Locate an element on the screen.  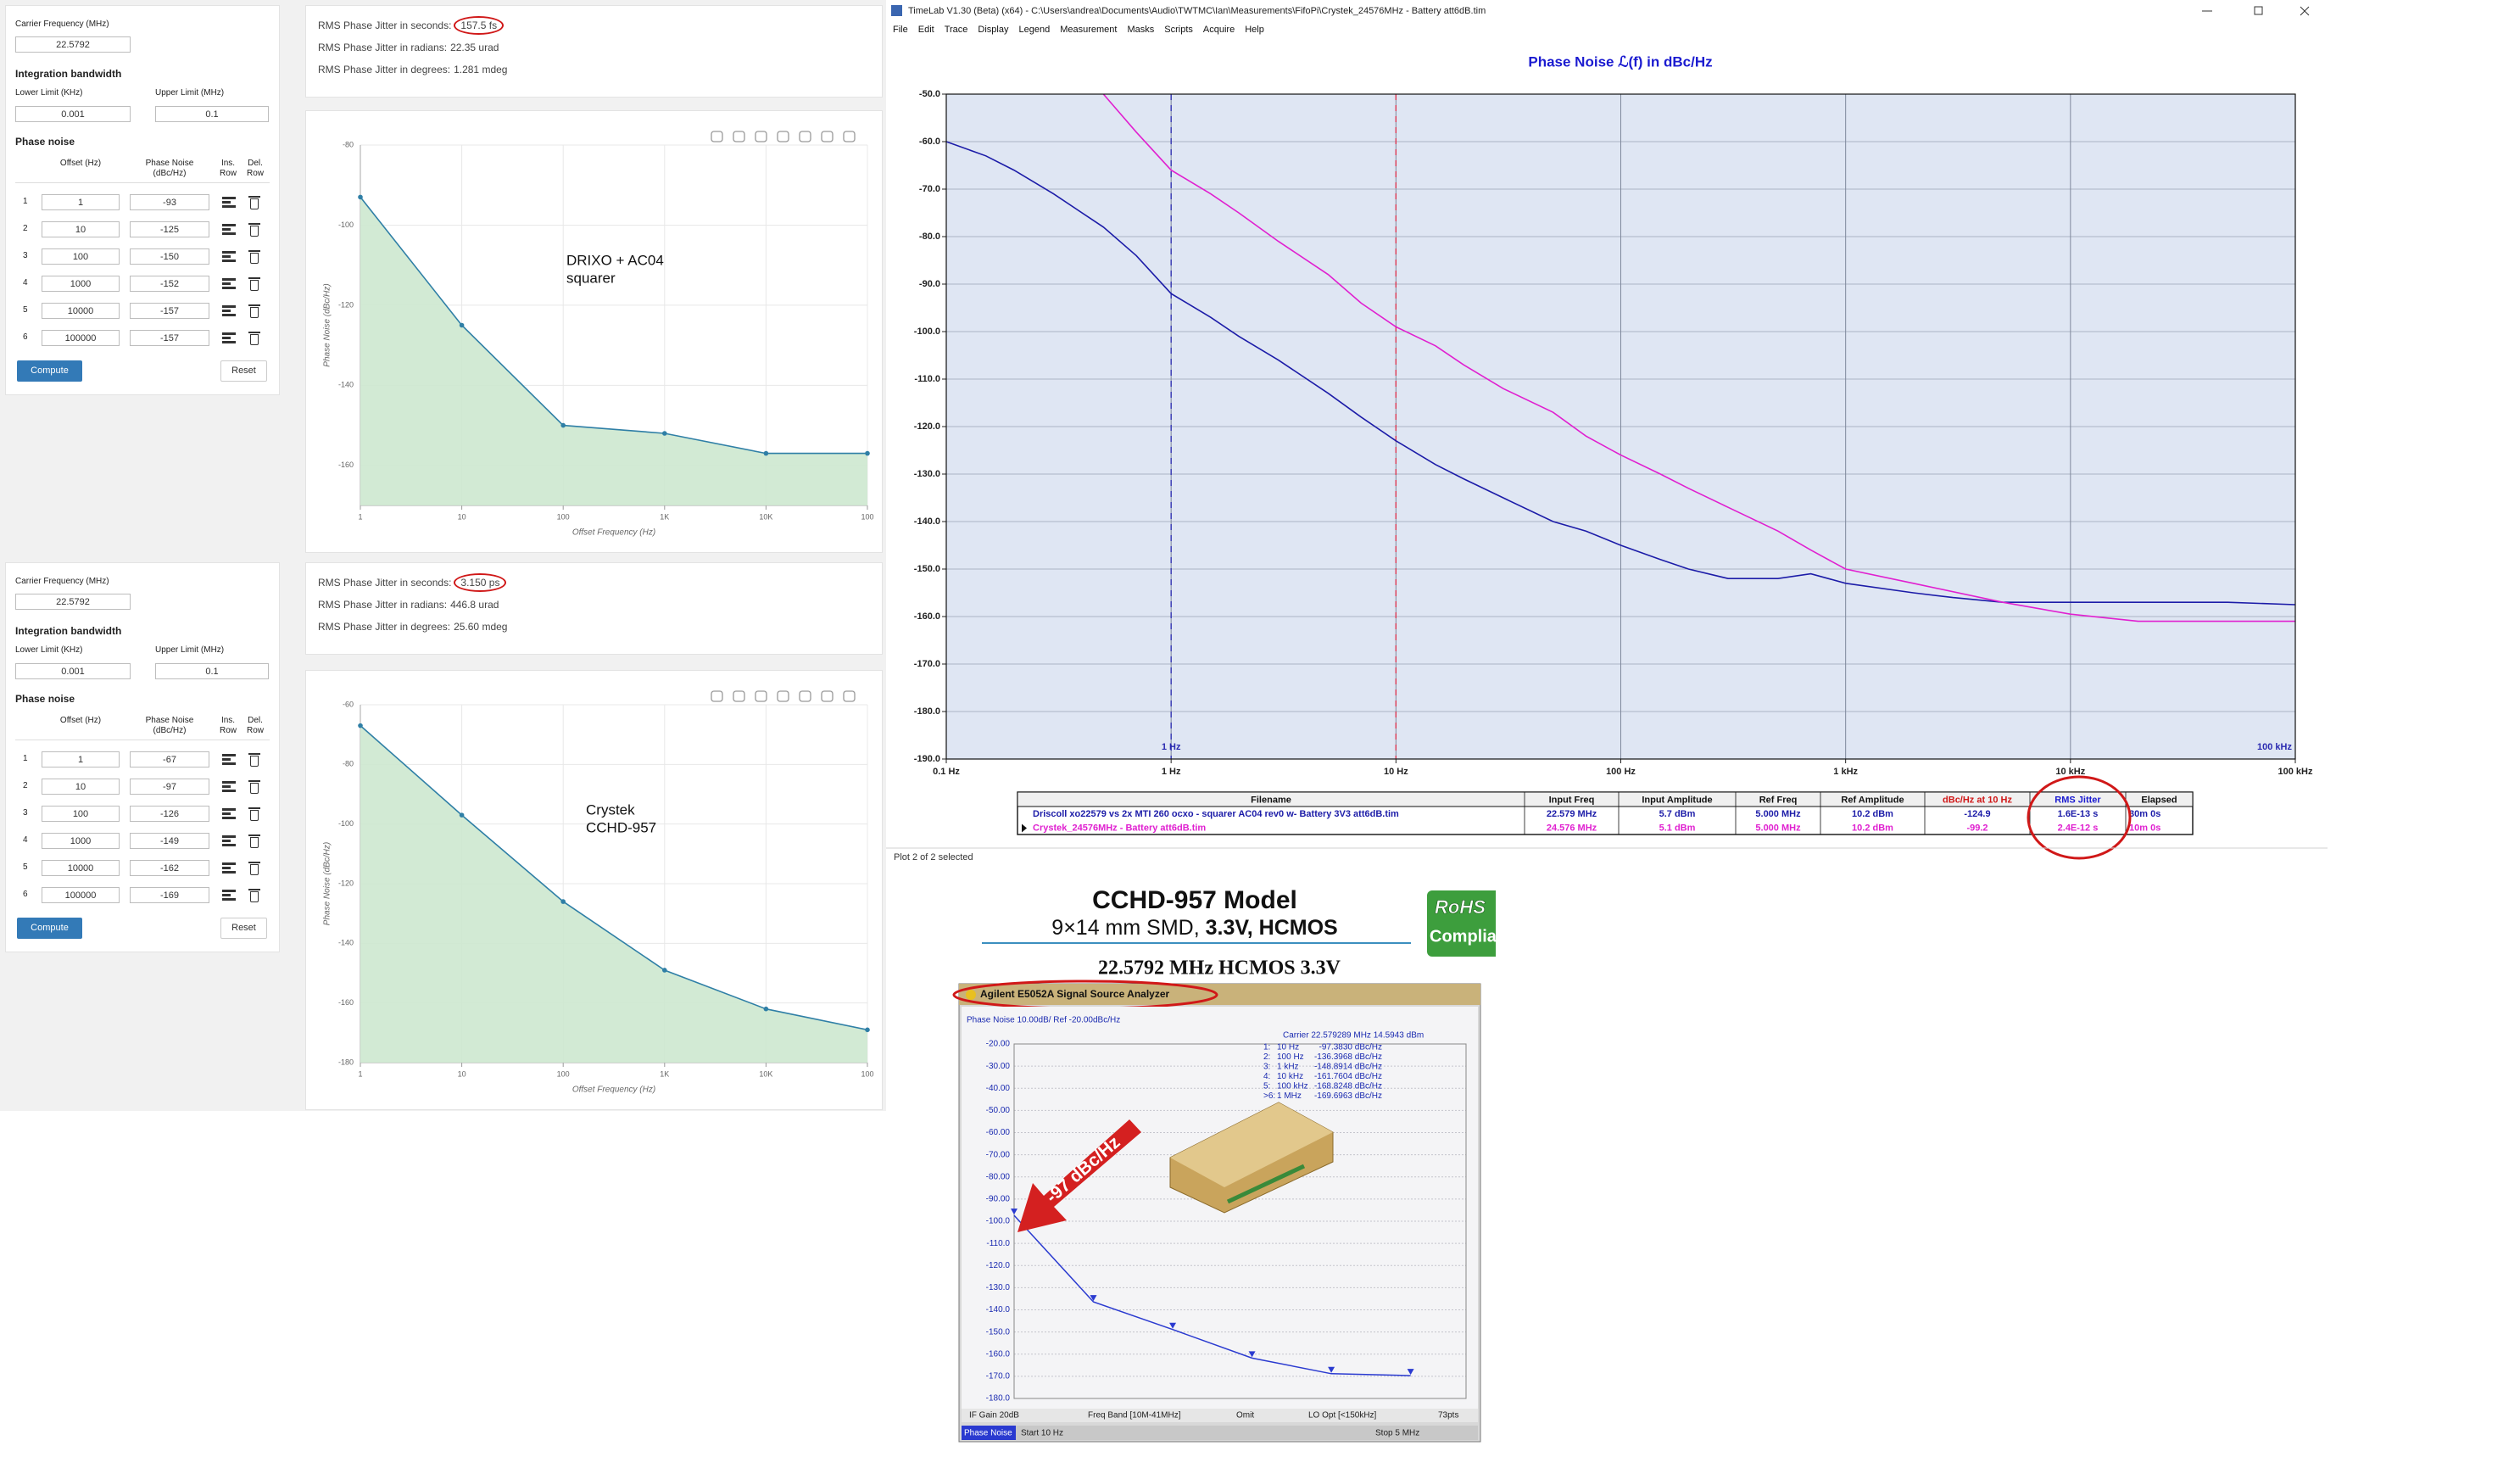
noise-input: -149 is located at coordinates (169, 841).